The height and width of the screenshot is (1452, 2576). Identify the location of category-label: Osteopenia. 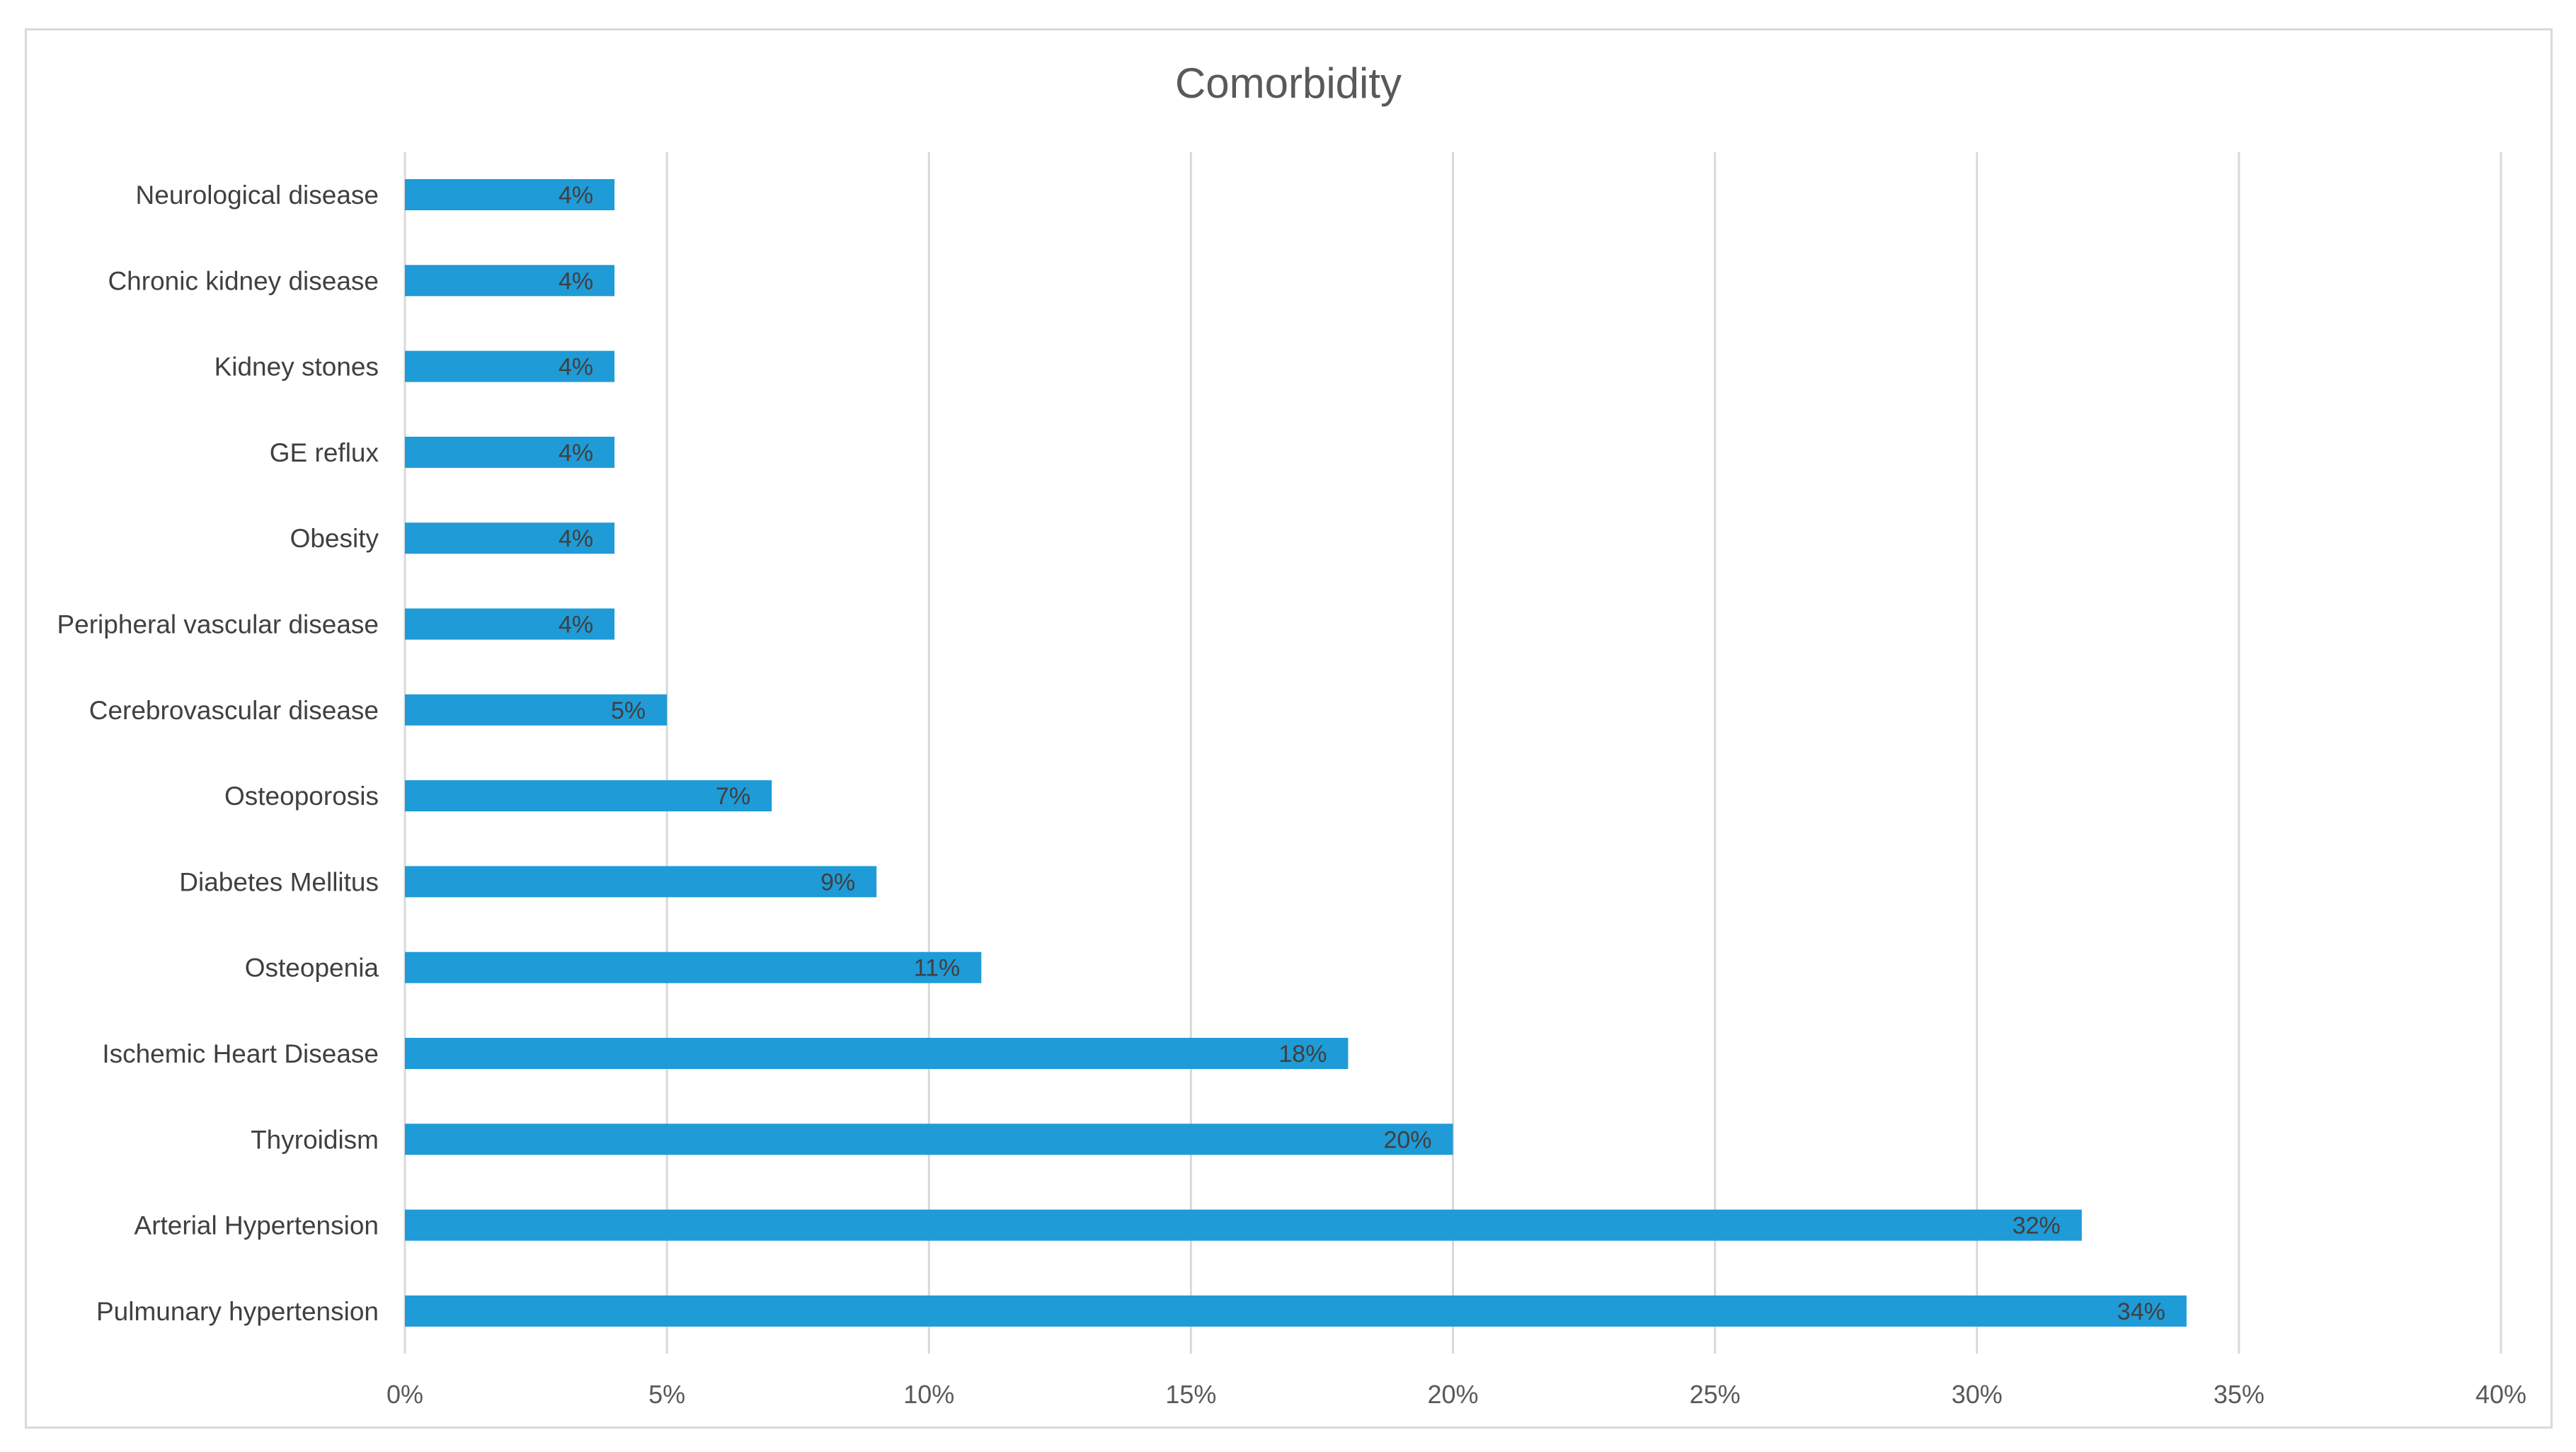
(312, 968).